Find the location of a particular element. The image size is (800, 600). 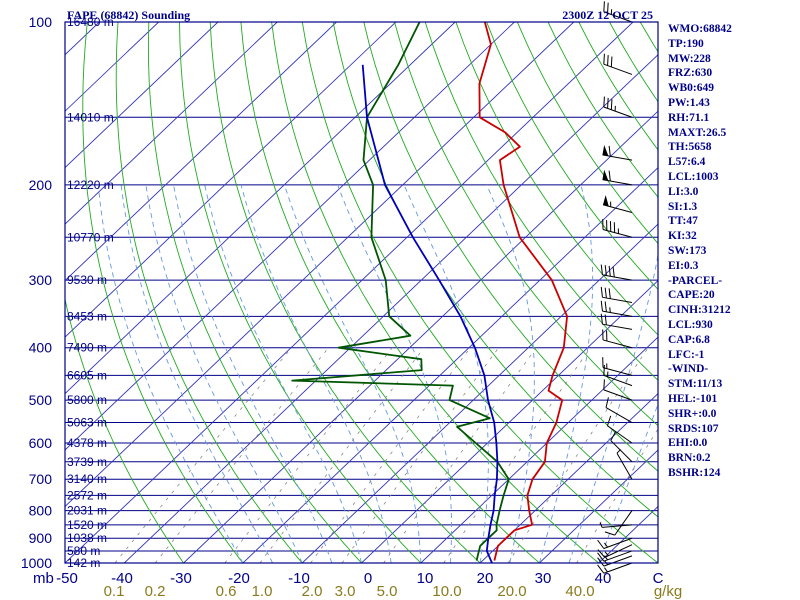

index-item: MW:228 is located at coordinates (689, 58).